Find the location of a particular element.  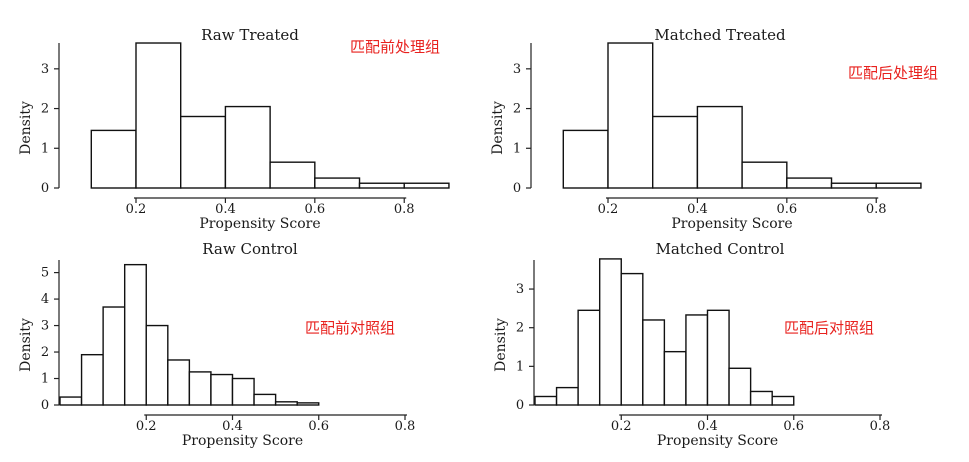

chart-title: Matched Treated is located at coordinates (720, 35).